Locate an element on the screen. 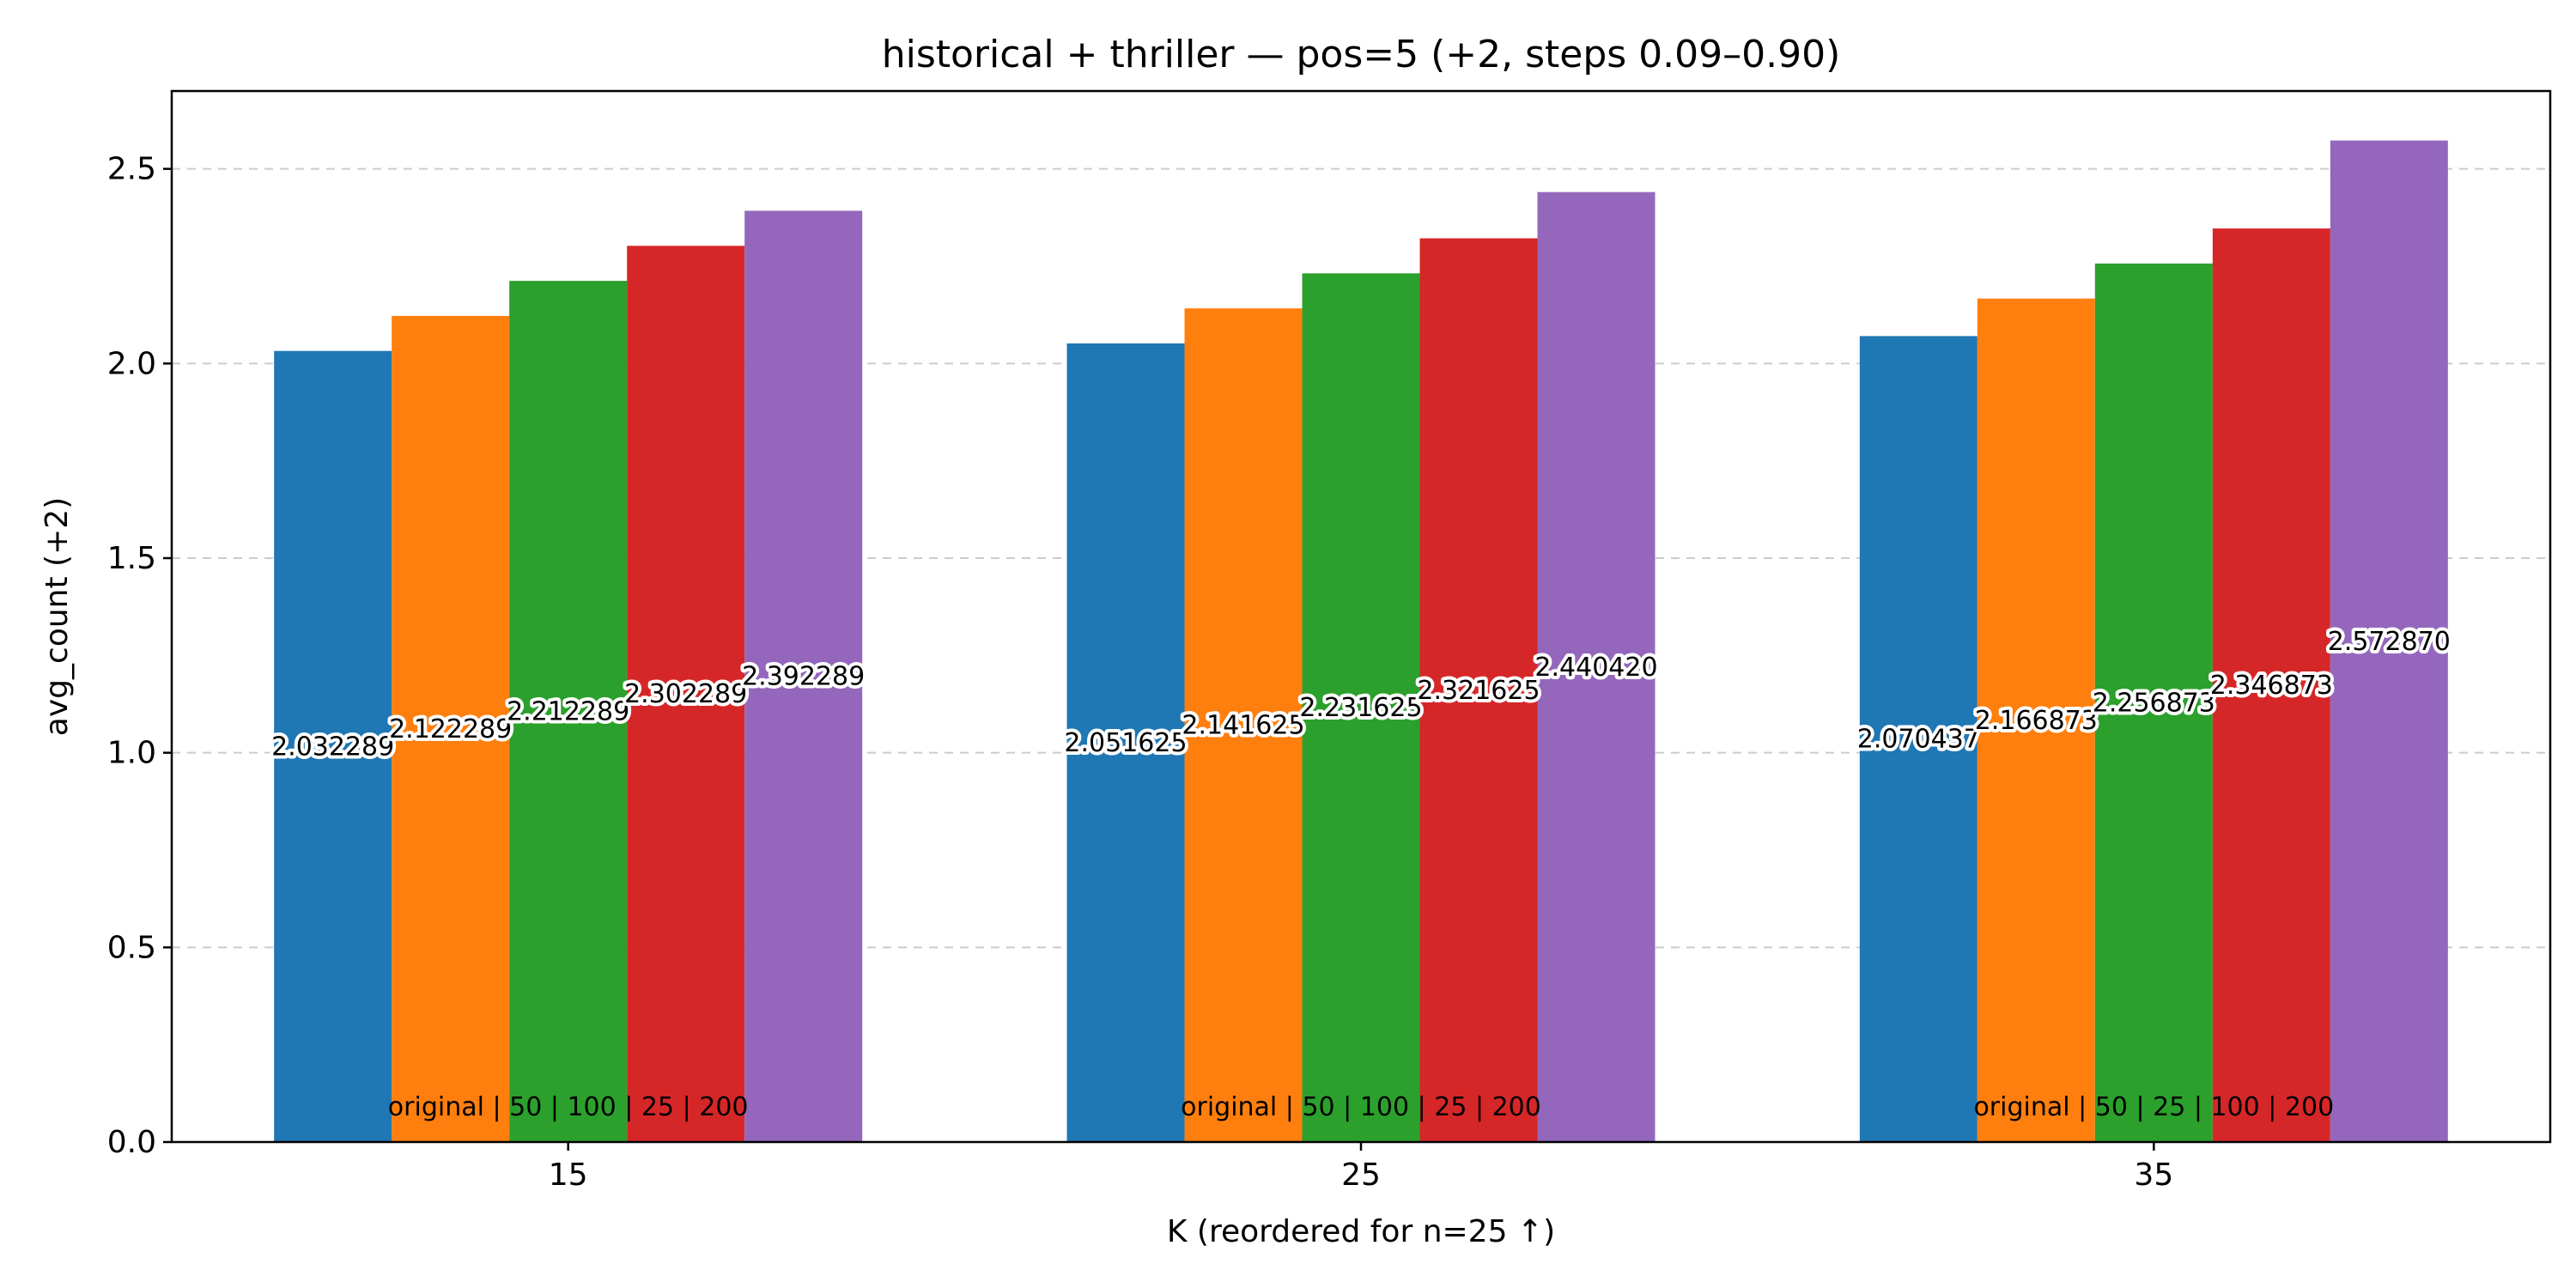 Image resolution: width=2576 pixels, height=1288 pixels. data-label: 2.231625 is located at coordinates (1360, 708).